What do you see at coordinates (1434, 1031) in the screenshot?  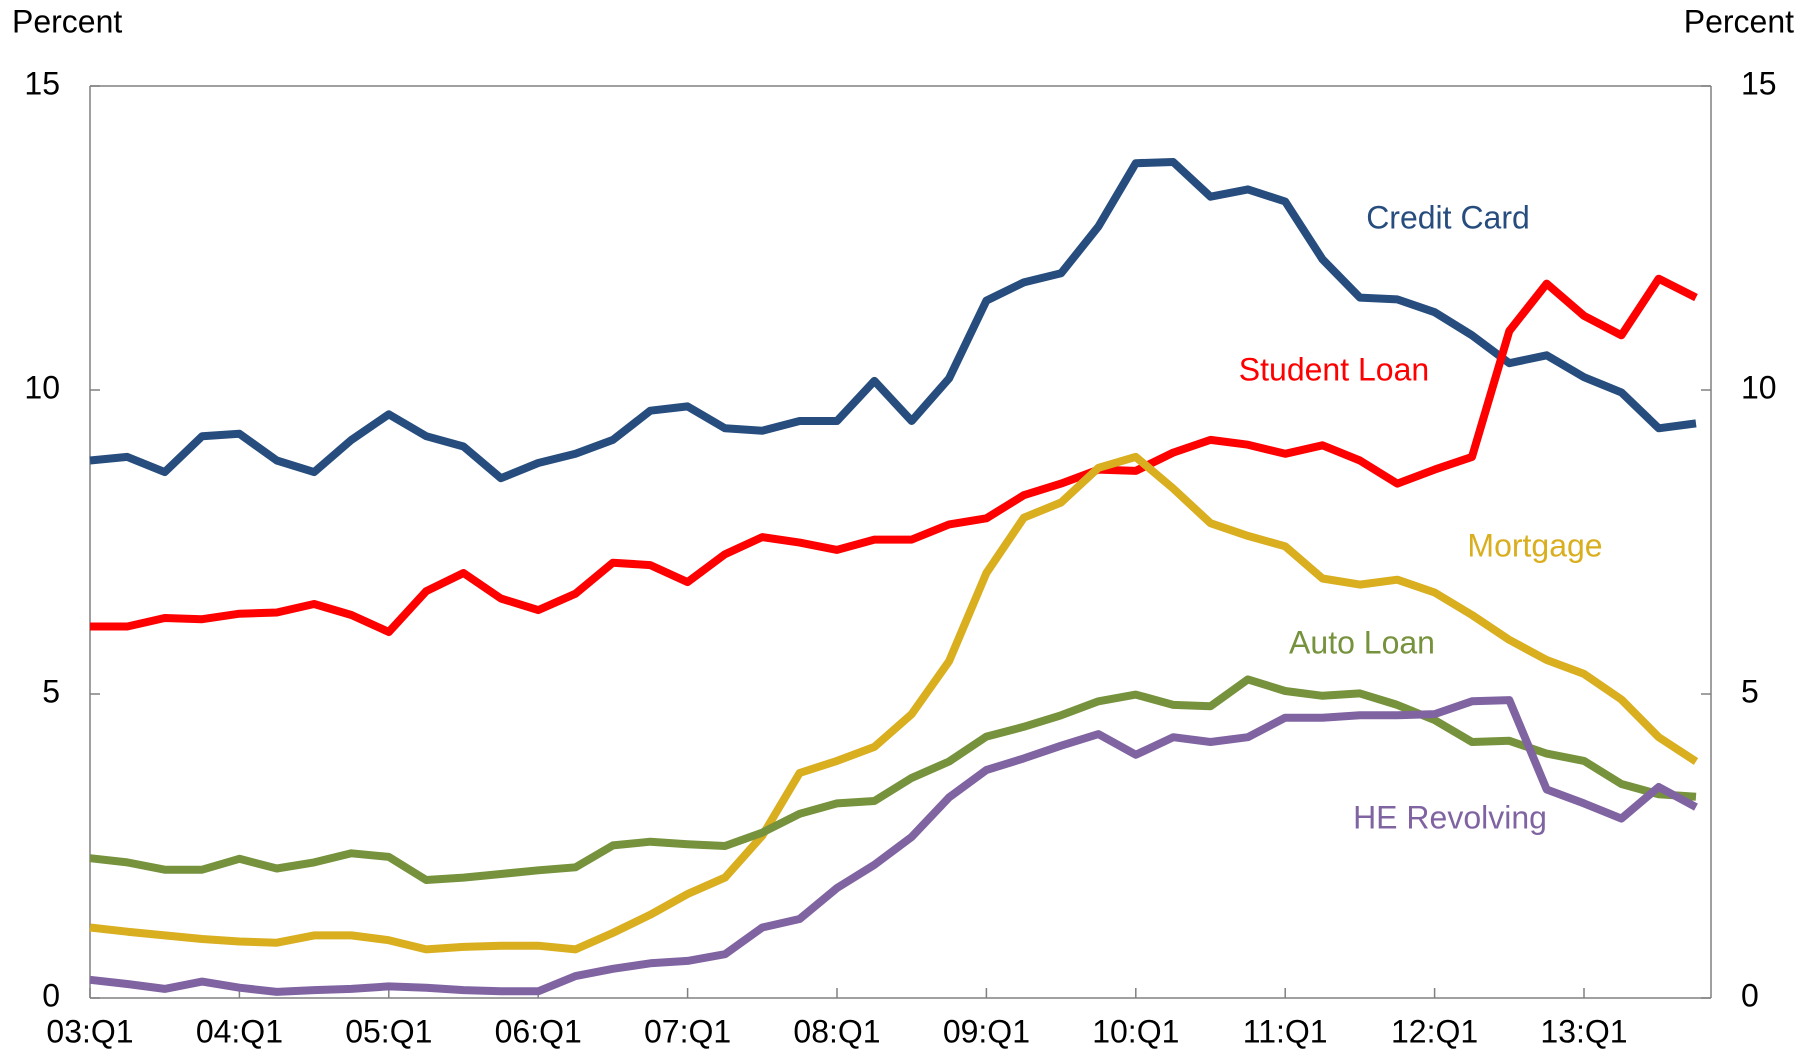 I see `x-tick-label: 12:Q1` at bounding box center [1434, 1031].